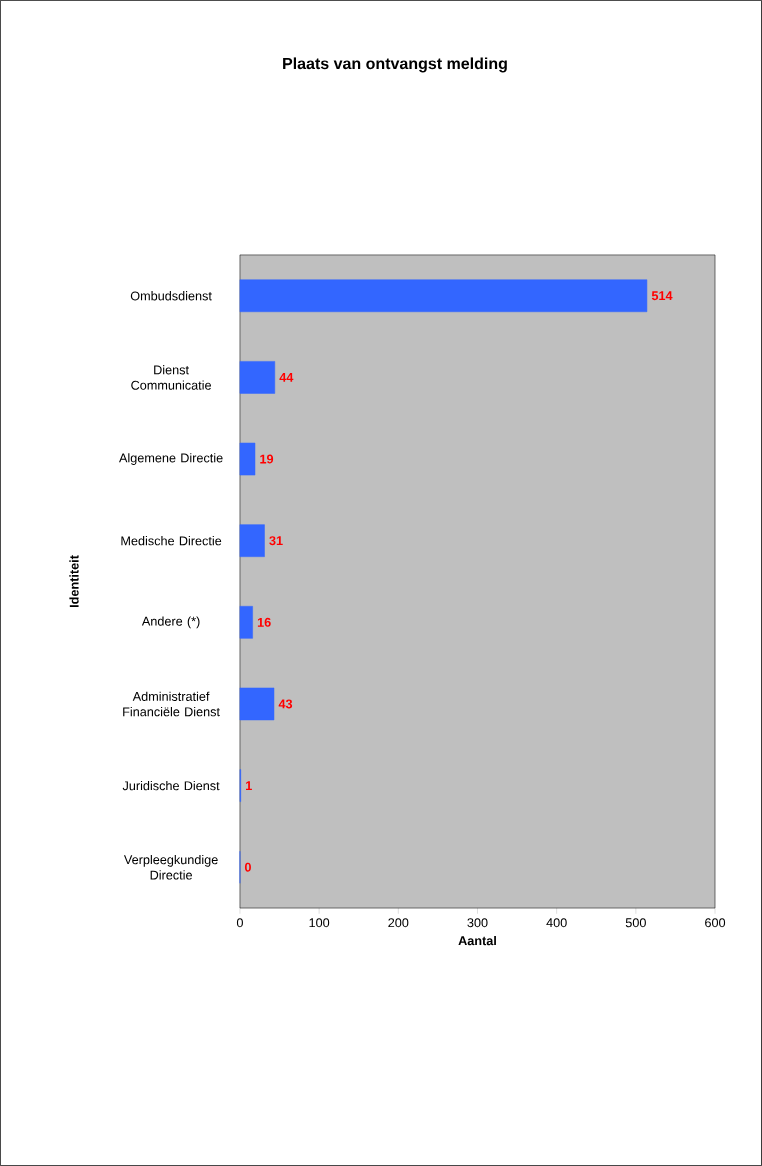 Image resolution: width=762 pixels, height=1166 pixels. What do you see at coordinates (170, 867) in the screenshot?
I see `y-tick-label: Verpleegkundige Directie` at bounding box center [170, 867].